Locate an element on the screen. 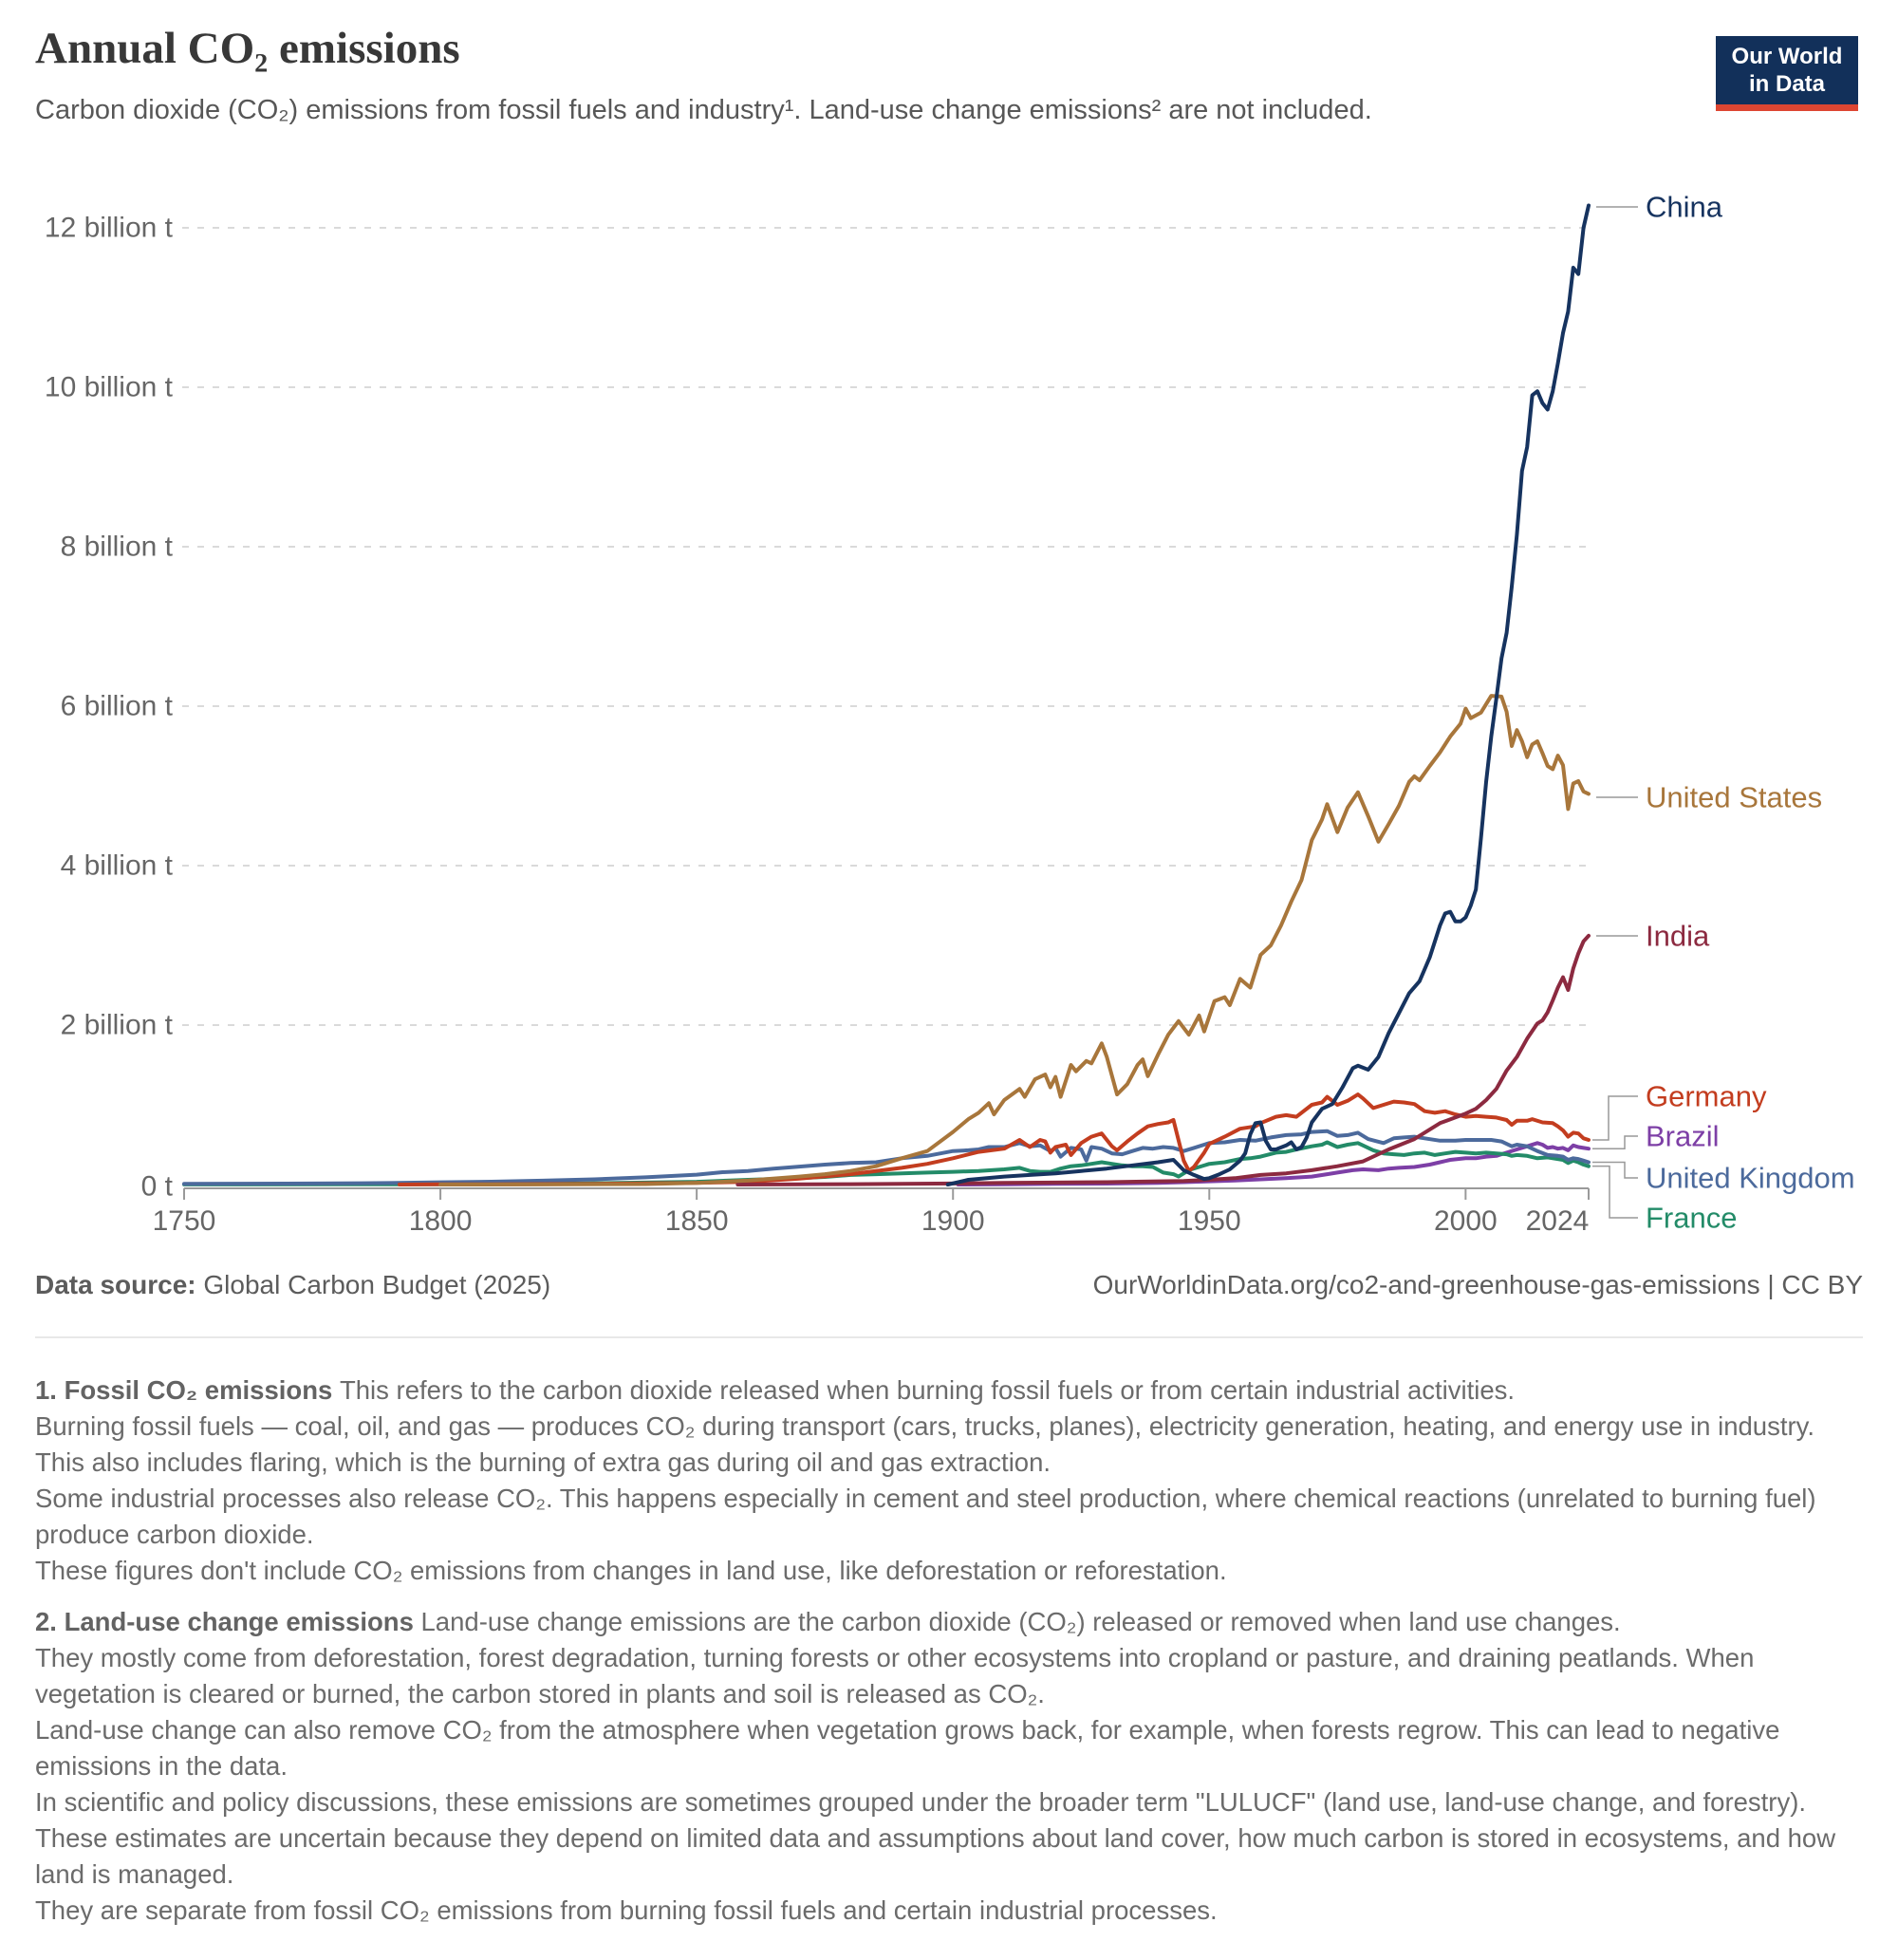 Image resolution: width=1898 pixels, height=1960 pixels. footer-divider is located at coordinates (949, 1337).